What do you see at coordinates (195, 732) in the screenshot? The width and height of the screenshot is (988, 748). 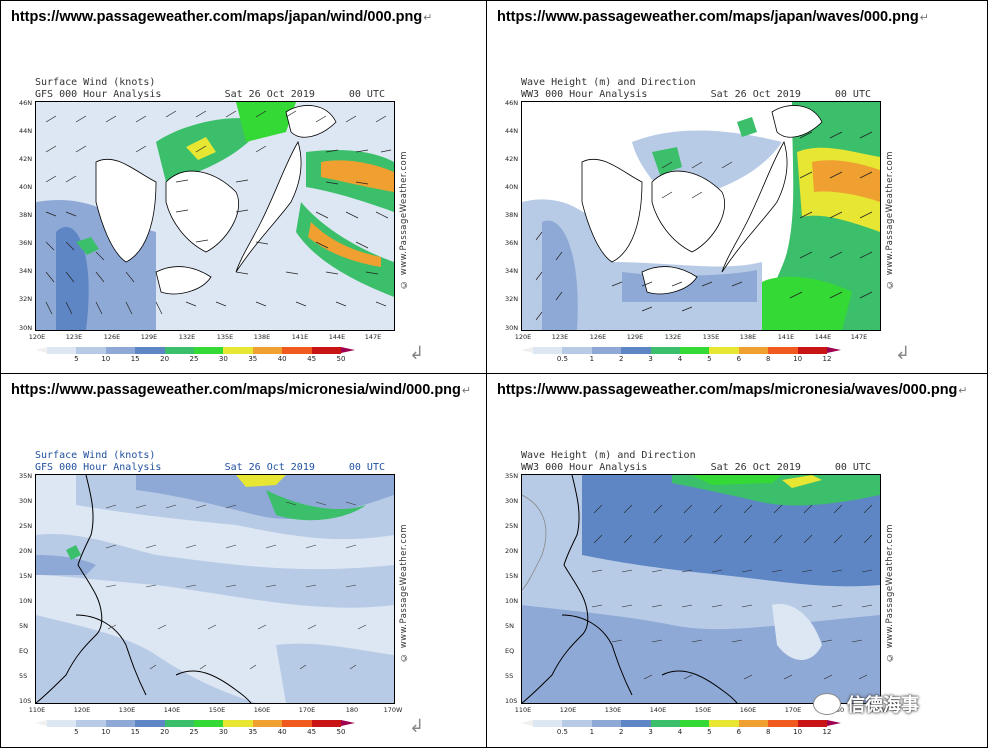 I see `legend-labels: 5 10 15 20 25 30 35 40 45 50` at bounding box center [195, 732].